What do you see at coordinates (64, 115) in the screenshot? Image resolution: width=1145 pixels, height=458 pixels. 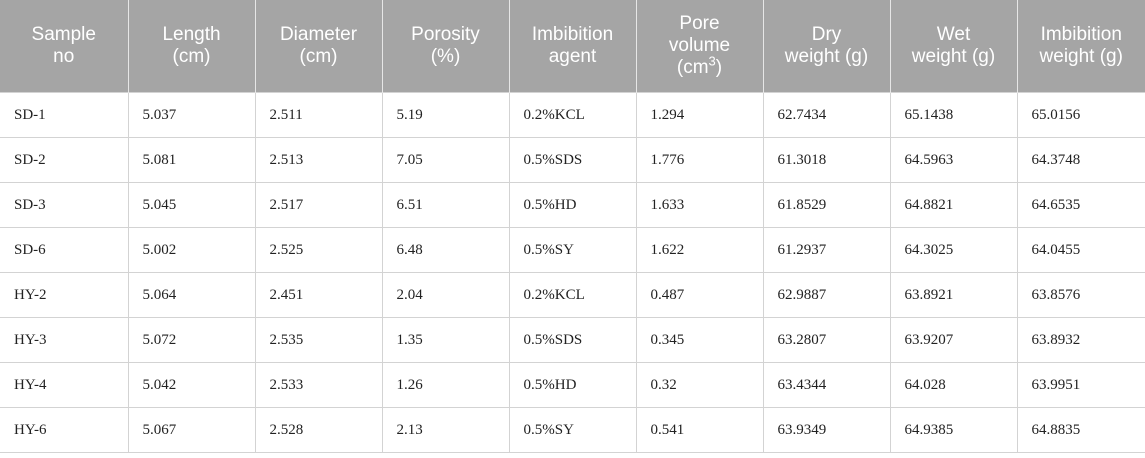 I see `table-cell: SD-1` at bounding box center [64, 115].